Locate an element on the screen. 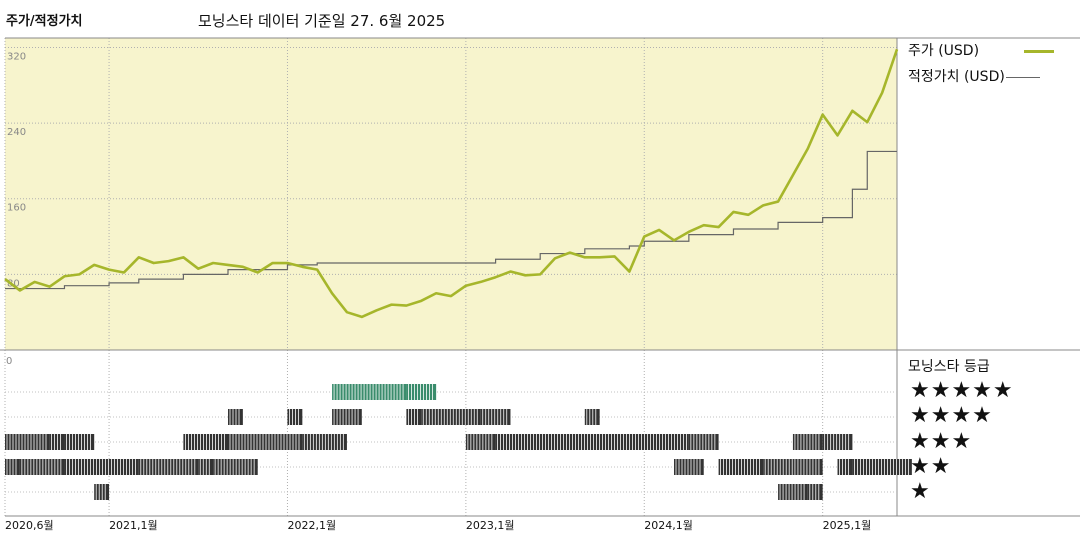 The height and width of the screenshot is (540, 1080). chart-title: 주가/적정가치 is located at coordinates (44, 21).